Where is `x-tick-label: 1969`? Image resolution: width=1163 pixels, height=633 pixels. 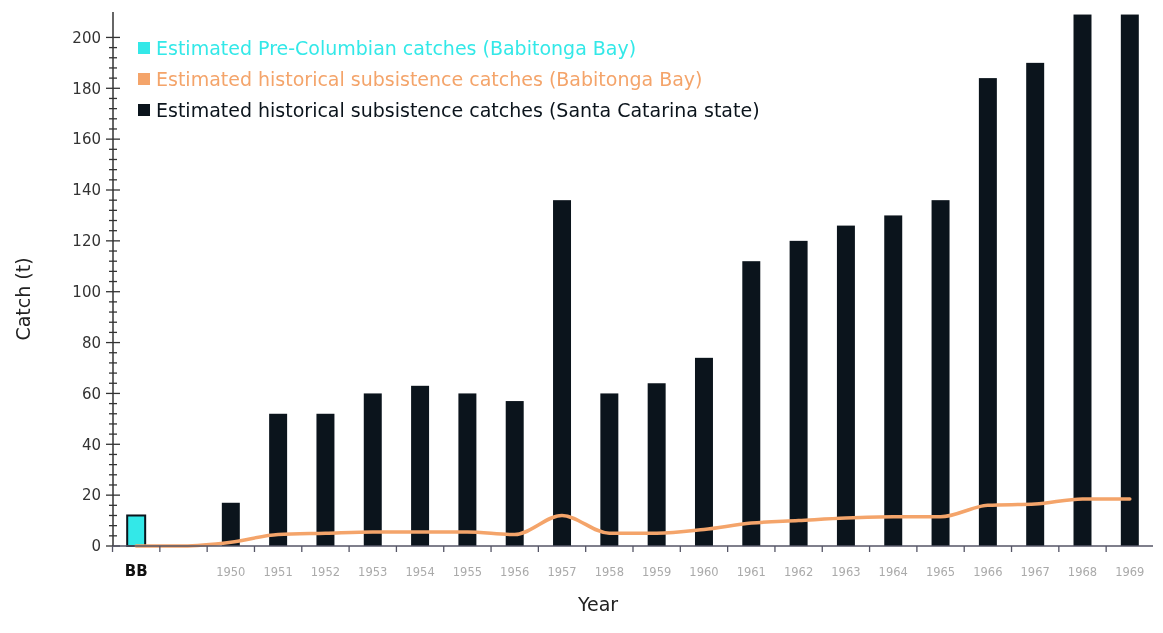
x-tick-label: 1969 is located at coordinates (1130, 572).